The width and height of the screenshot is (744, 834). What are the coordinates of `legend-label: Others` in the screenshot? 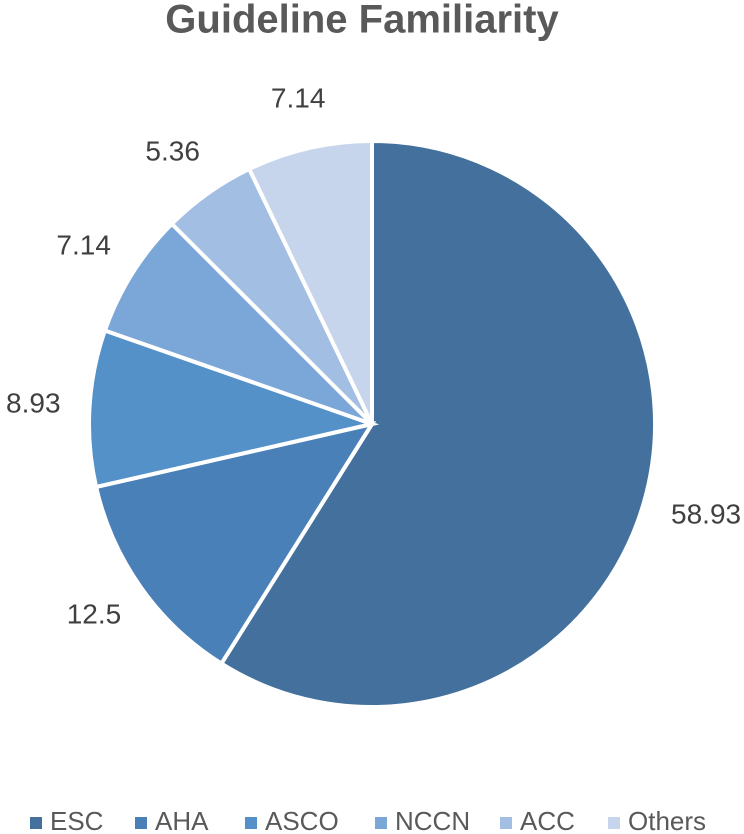 It's located at (667, 820).